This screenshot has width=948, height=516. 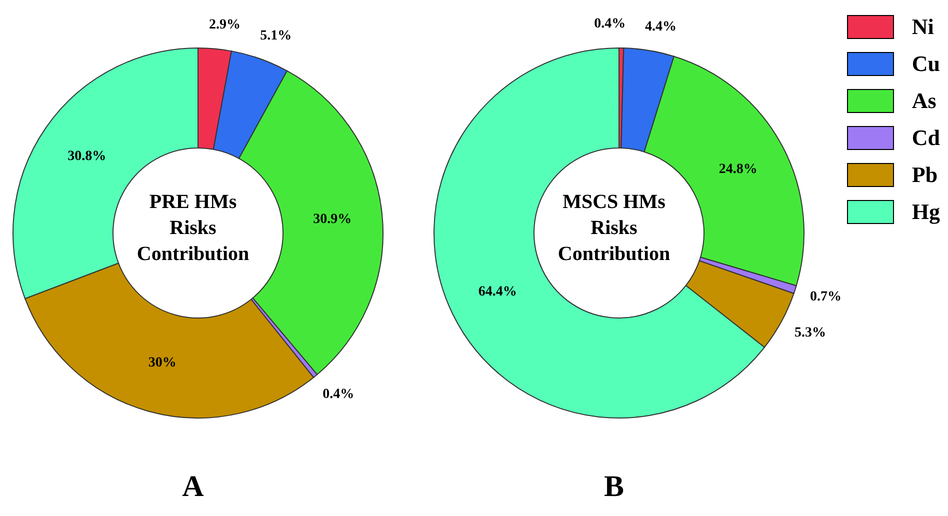 I want to click on data-label: 24.8%, so click(x=738, y=169).